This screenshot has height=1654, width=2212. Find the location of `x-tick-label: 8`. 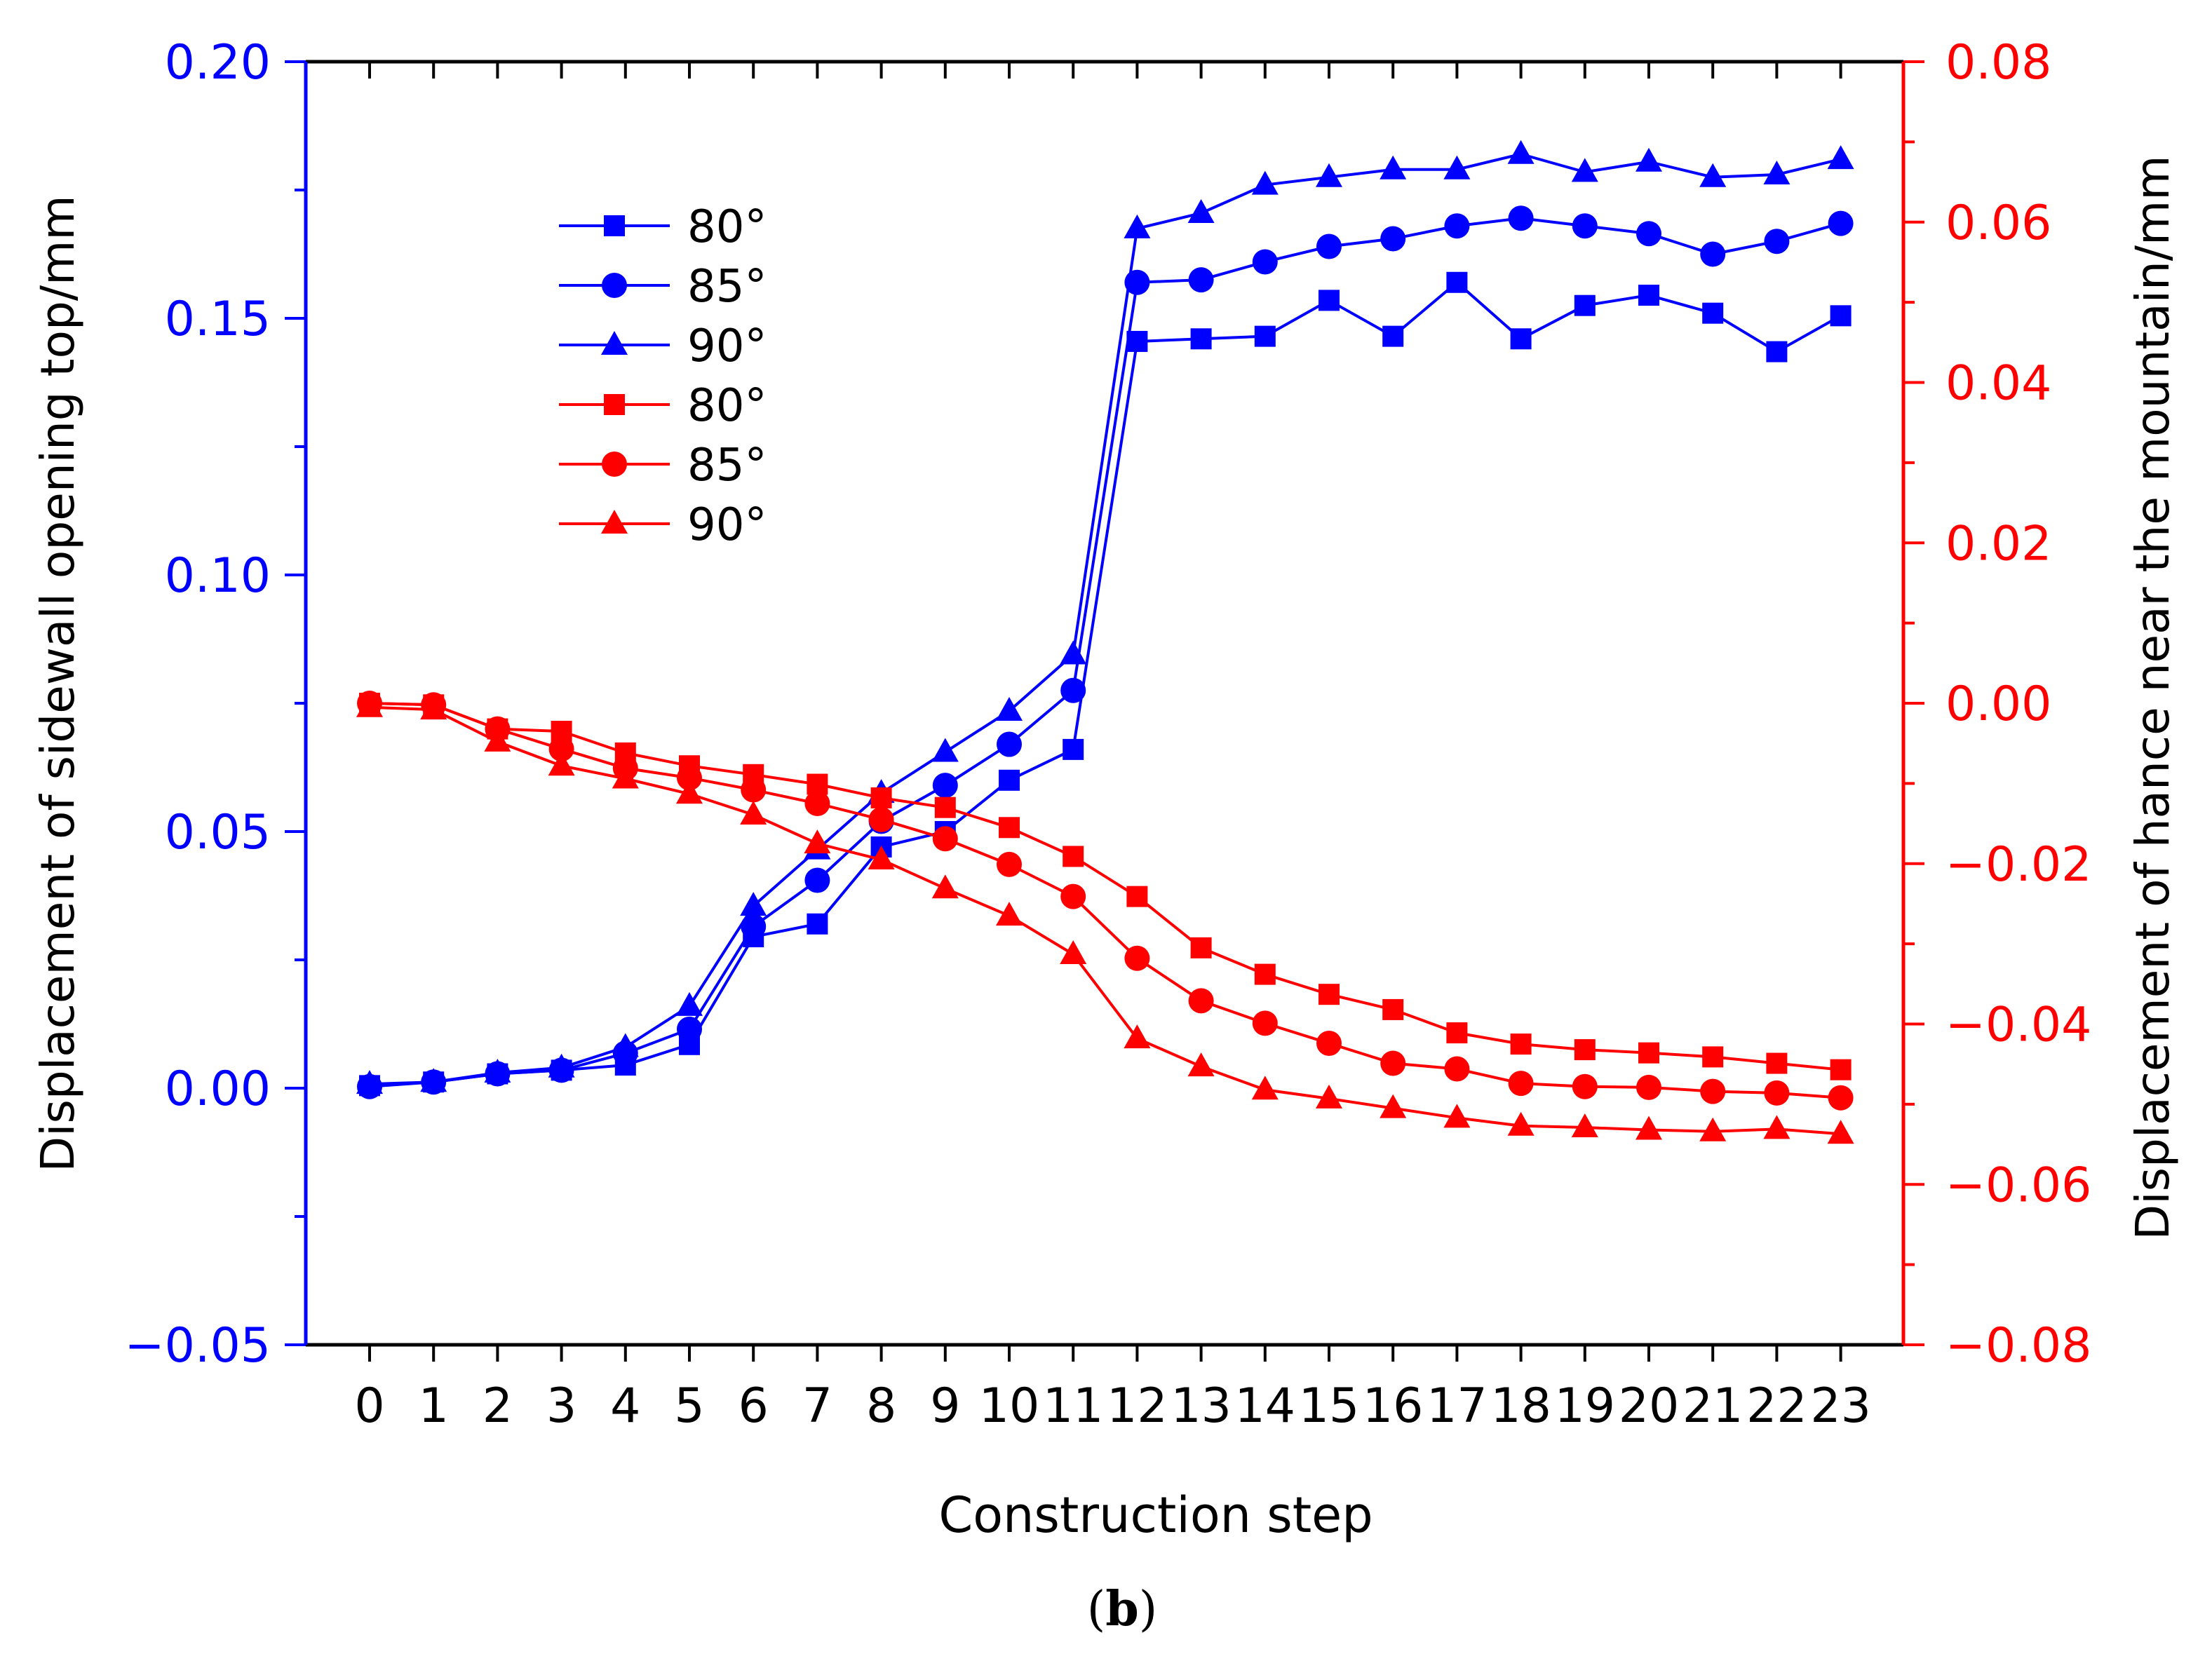

x-tick-label: 8 is located at coordinates (881, 1406).